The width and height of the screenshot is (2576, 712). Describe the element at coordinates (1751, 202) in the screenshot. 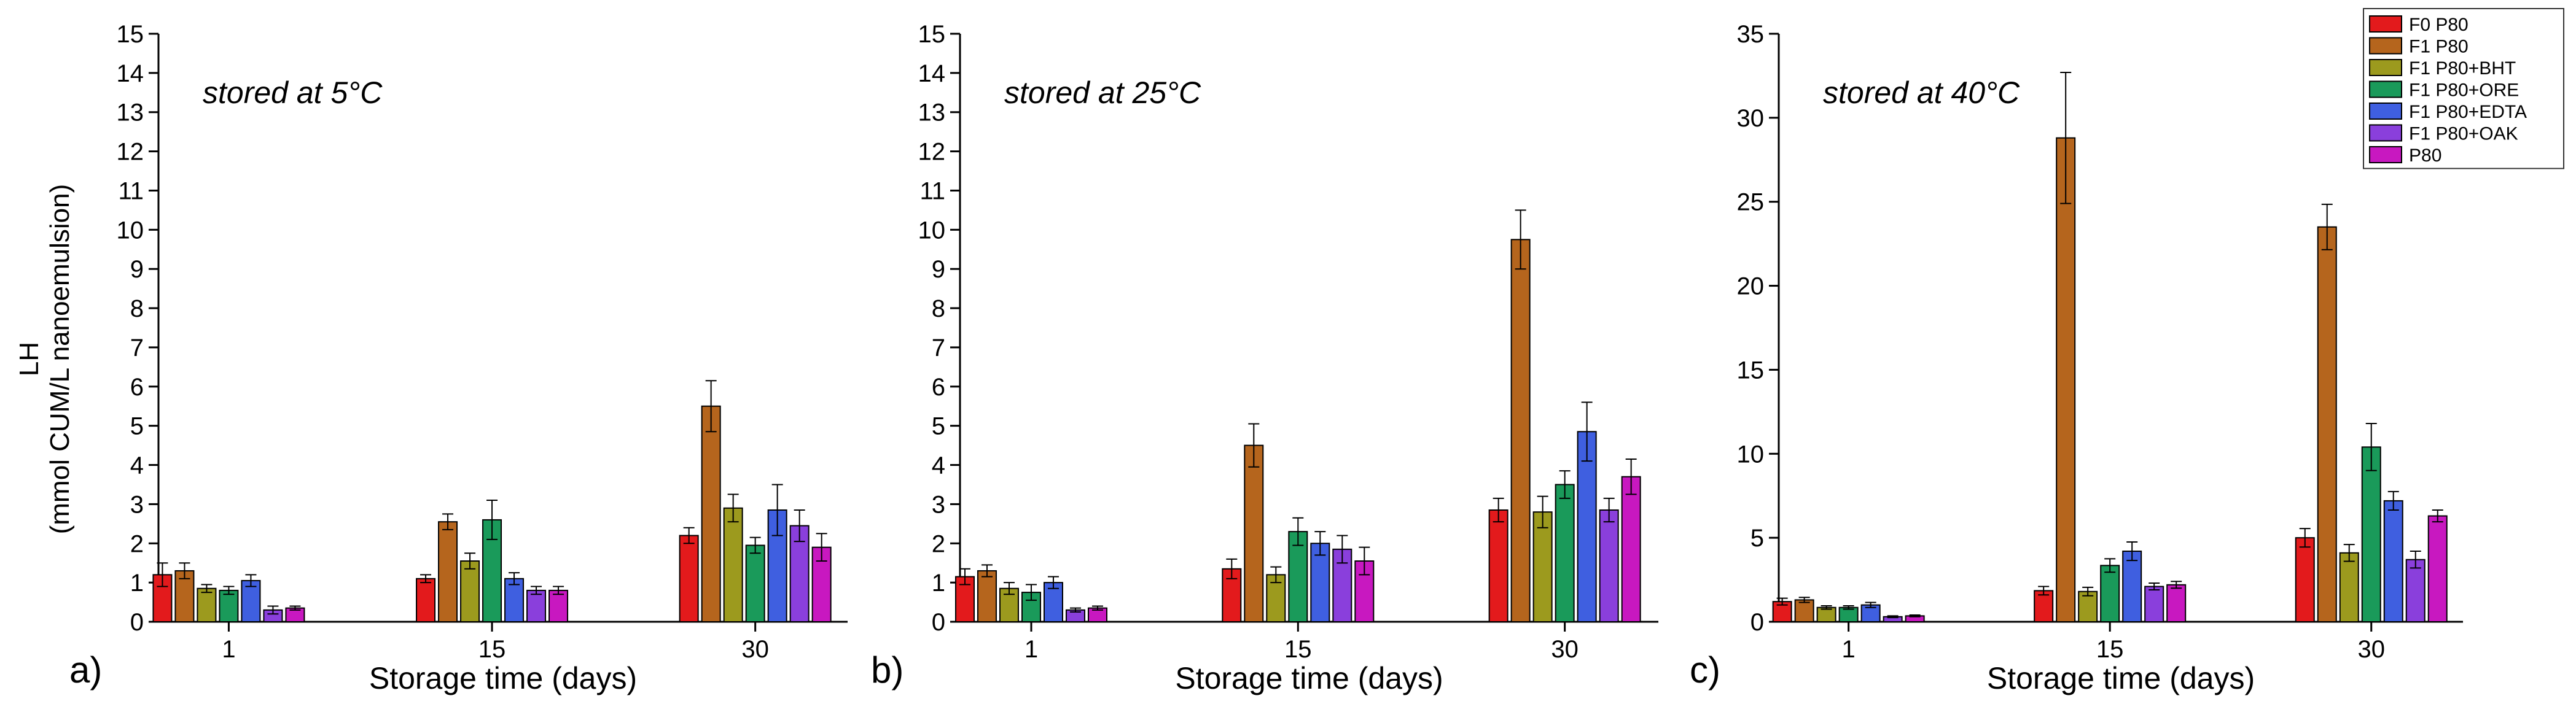

I see `y-tick-label: 25` at that location.